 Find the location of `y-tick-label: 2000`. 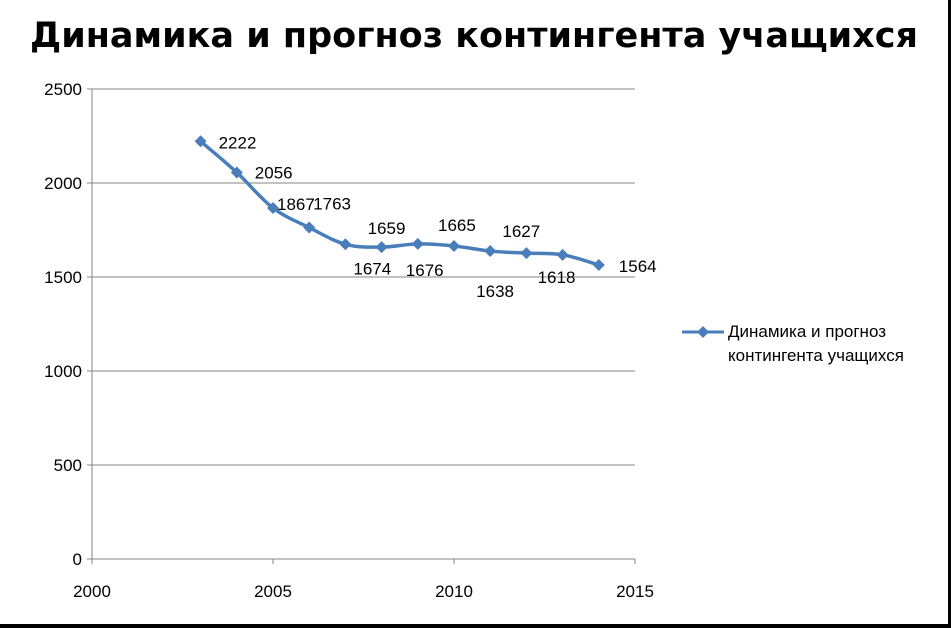

y-tick-label: 2000 is located at coordinates (63, 183).